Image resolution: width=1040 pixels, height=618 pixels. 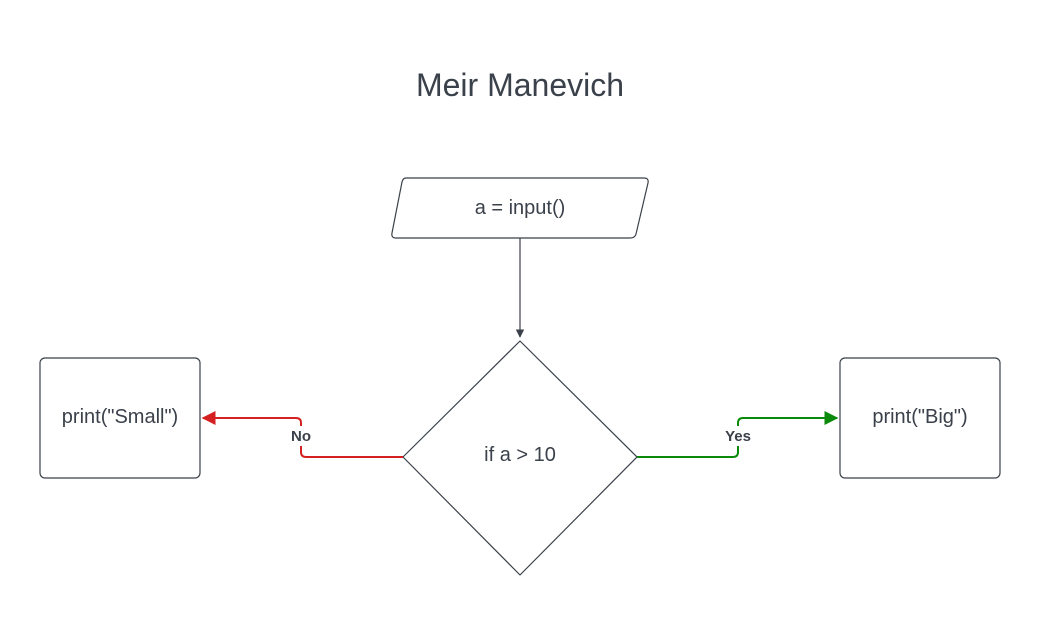 I want to click on input-node-shape, so click(x=520, y=208).